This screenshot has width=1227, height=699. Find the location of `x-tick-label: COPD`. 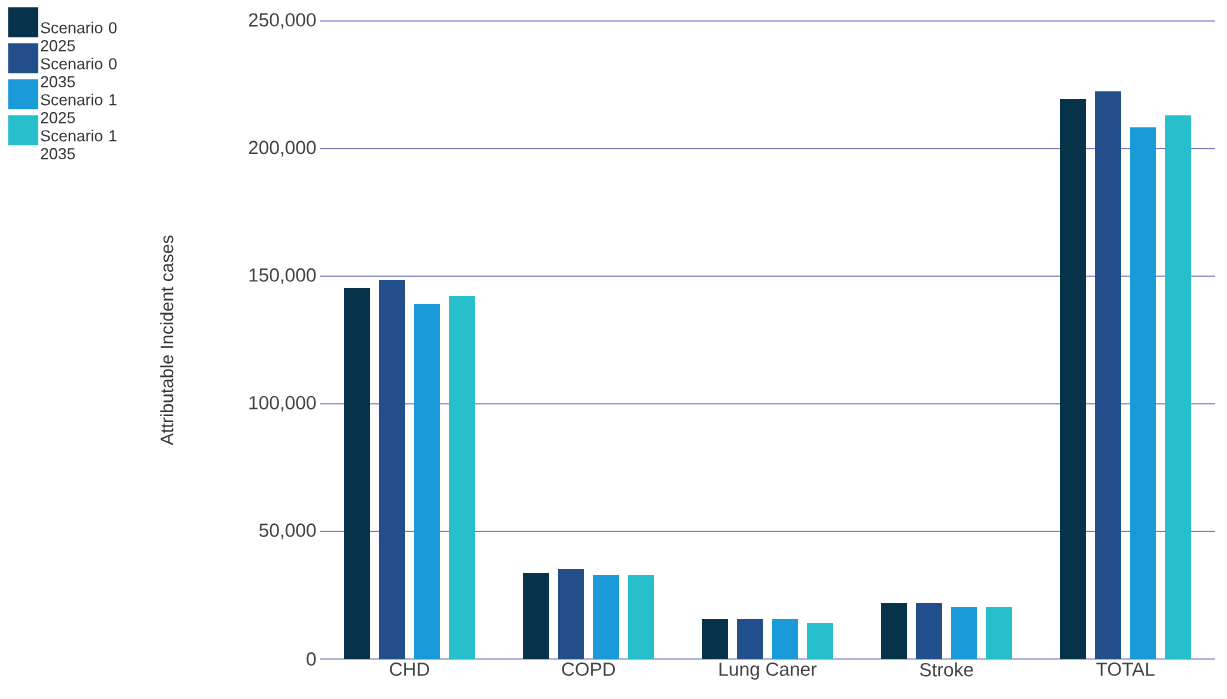

x-tick-label: COPD is located at coordinates (588, 669).